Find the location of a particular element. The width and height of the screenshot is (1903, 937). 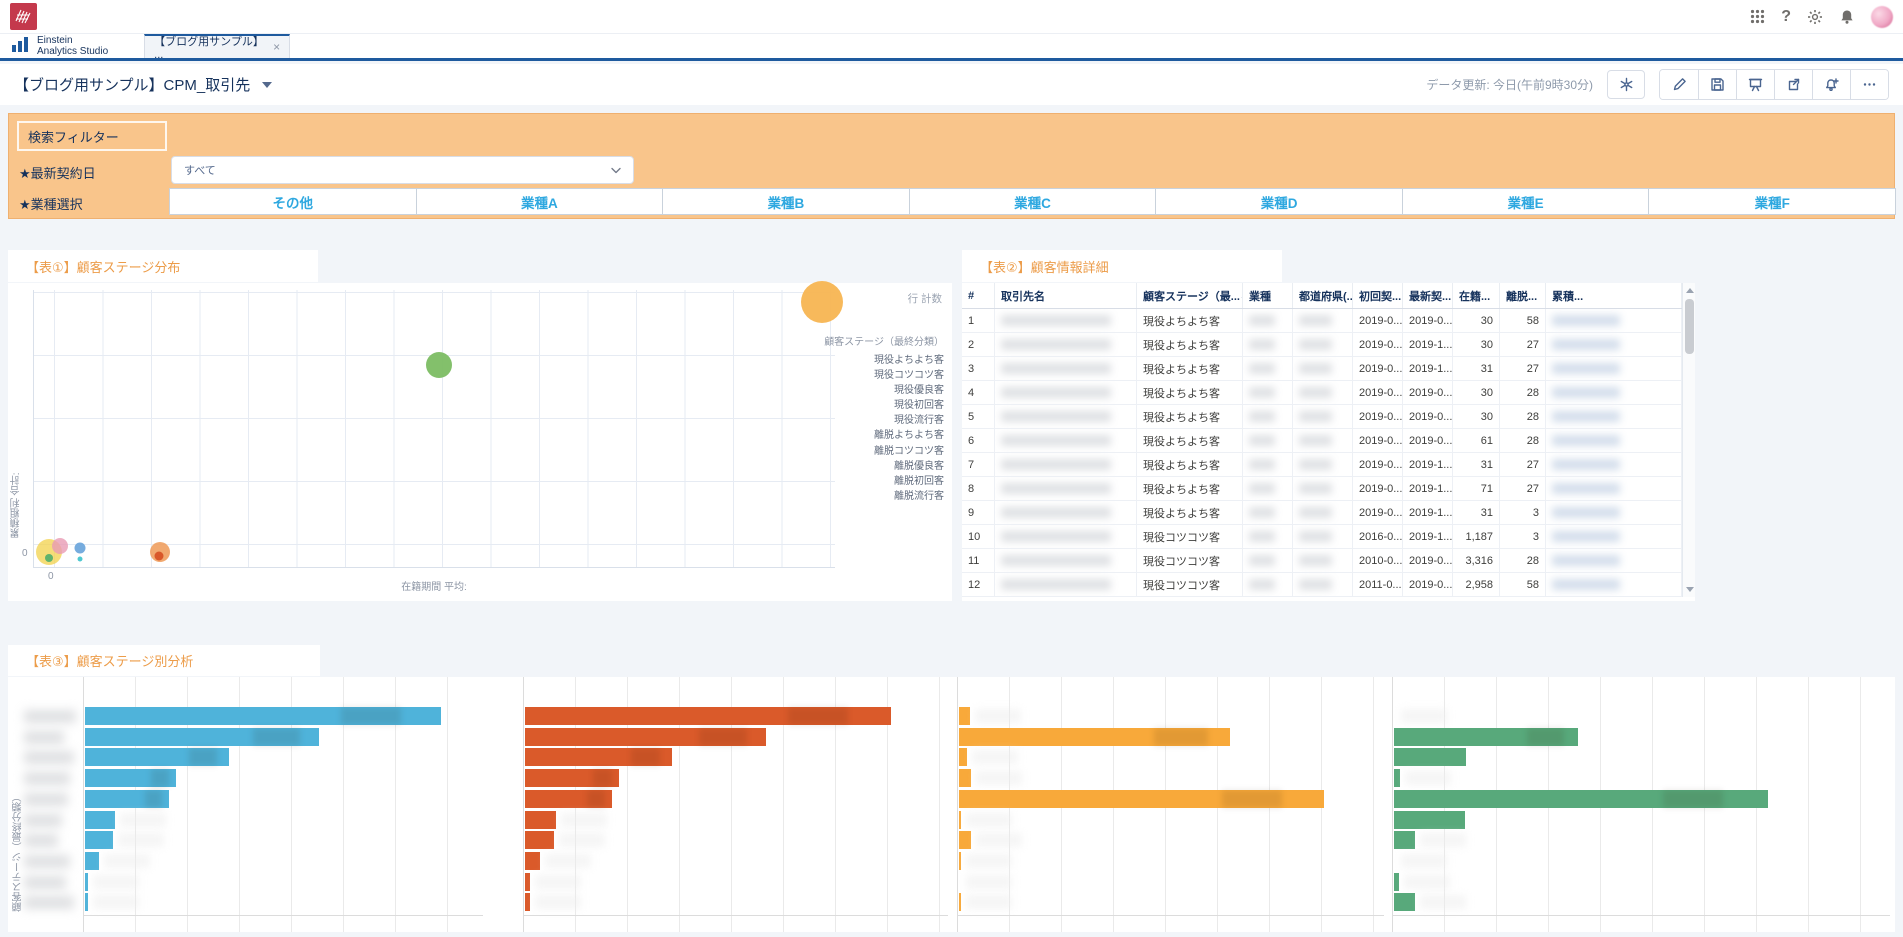

industry-button: 業種C is located at coordinates (1032, 201).